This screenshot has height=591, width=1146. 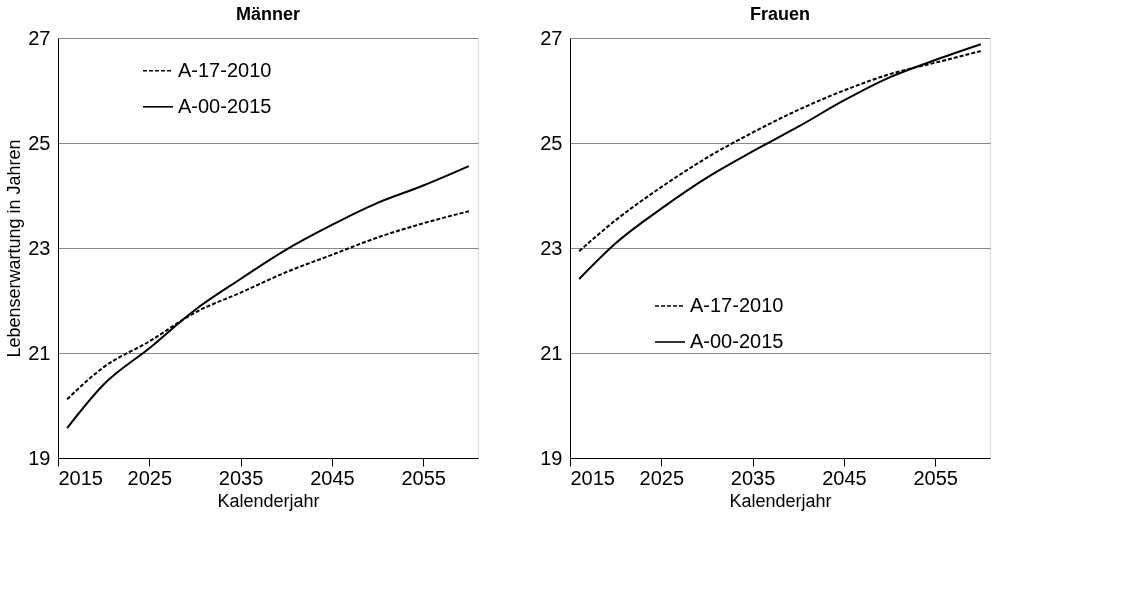 I want to click on chart-title: Männer, so click(x=268, y=14).